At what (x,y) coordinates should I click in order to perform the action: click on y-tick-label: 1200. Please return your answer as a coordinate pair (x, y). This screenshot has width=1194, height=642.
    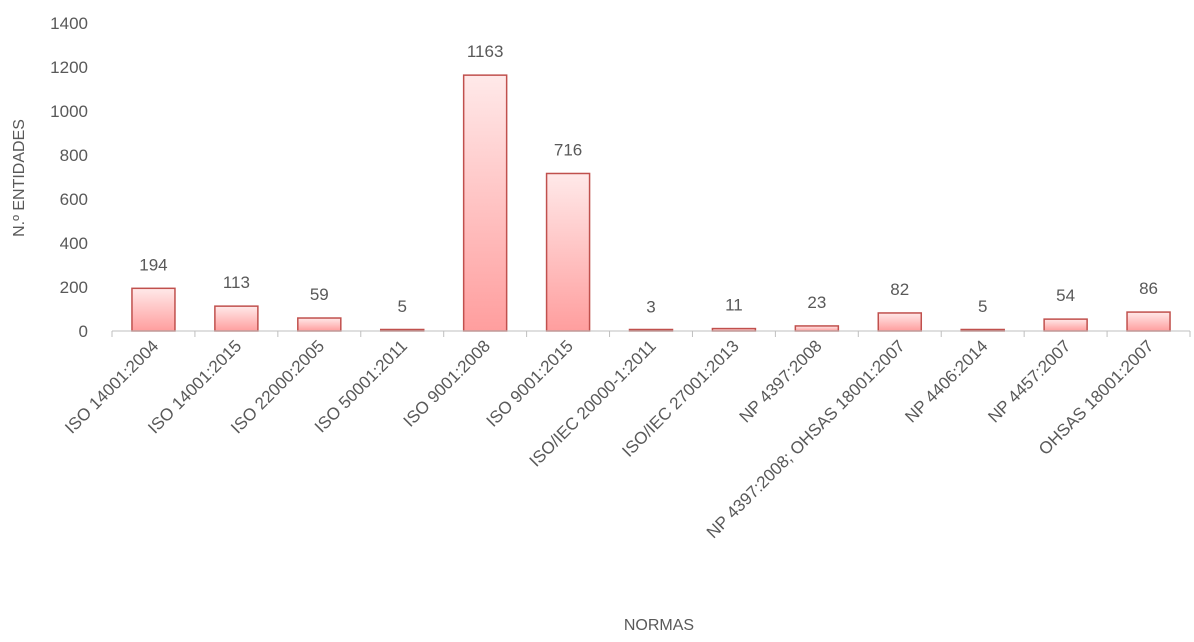
    Looking at the image, I should click on (69, 67).